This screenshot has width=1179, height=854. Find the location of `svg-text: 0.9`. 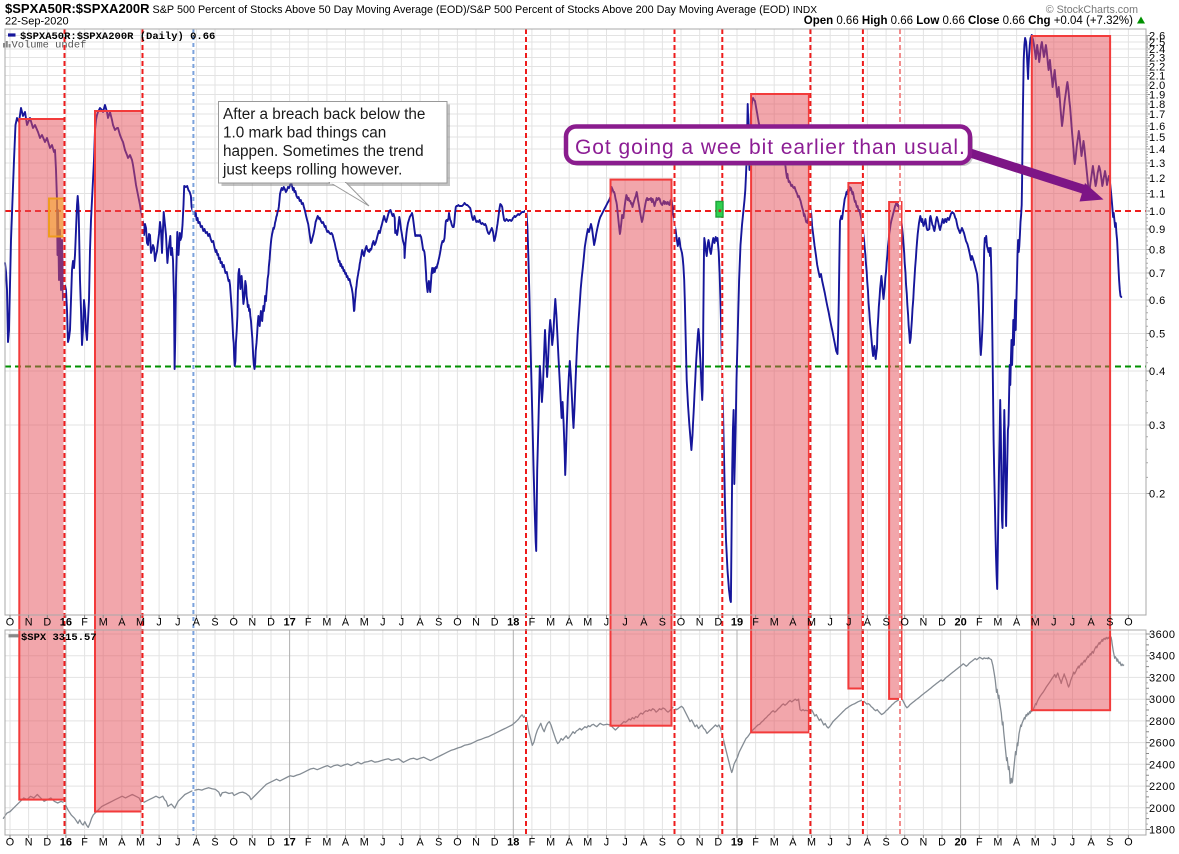

svg-text: 0.9 is located at coordinates (1157, 230).